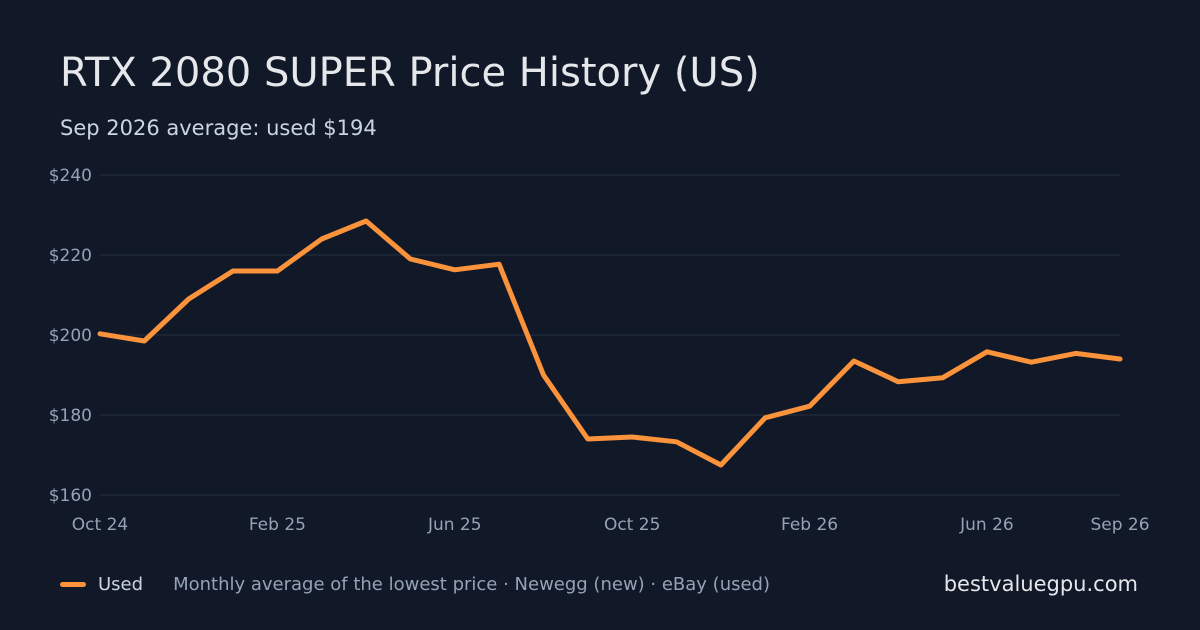 This screenshot has height=630, width=1200. What do you see at coordinates (1040, 584) in the screenshot?
I see `site-name: bestvaluegpu.com` at bounding box center [1040, 584].